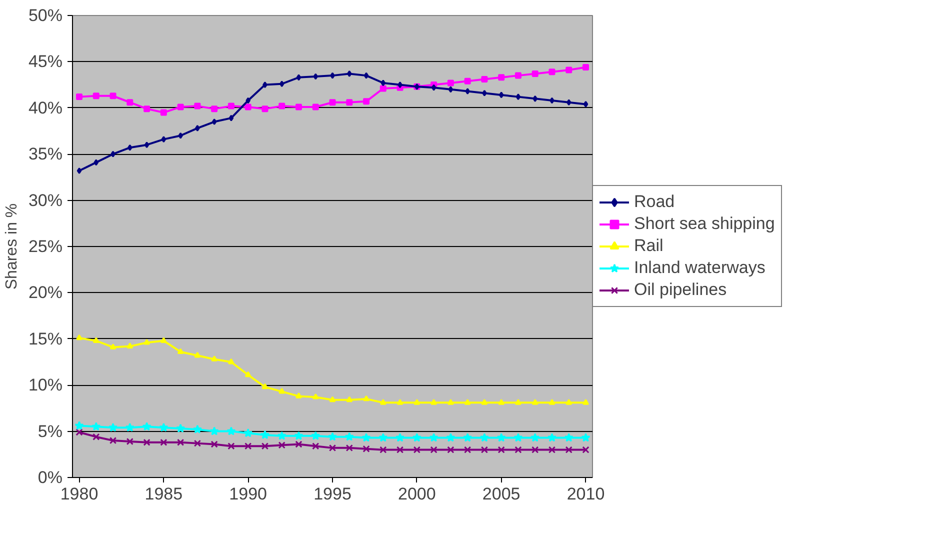 The height and width of the screenshot is (546, 931). I want to click on x-tick-label: 1990, so click(248, 494).